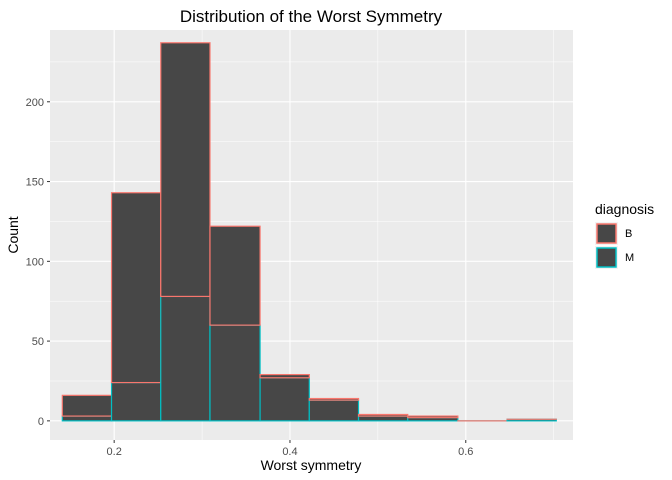  I want to click on legend-key-M, so click(606, 257).